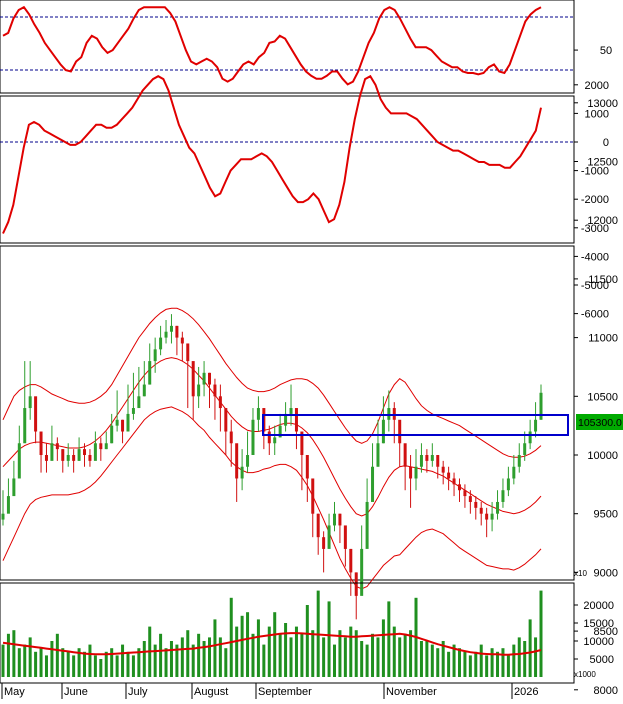  I want to click on macd-tick-label: -5000, so click(595, 286).